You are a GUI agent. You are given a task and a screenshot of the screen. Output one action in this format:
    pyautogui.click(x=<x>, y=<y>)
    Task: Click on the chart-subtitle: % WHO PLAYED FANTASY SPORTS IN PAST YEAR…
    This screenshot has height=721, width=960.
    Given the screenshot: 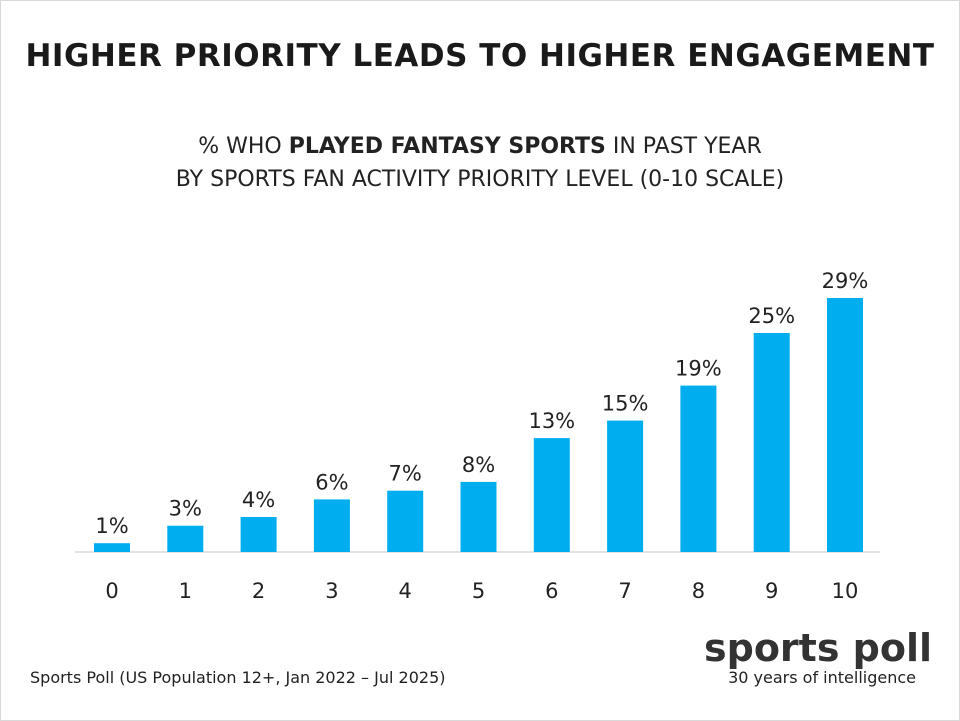 What is the action you would take?
    pyautogui.click(x=480, y=163)
    